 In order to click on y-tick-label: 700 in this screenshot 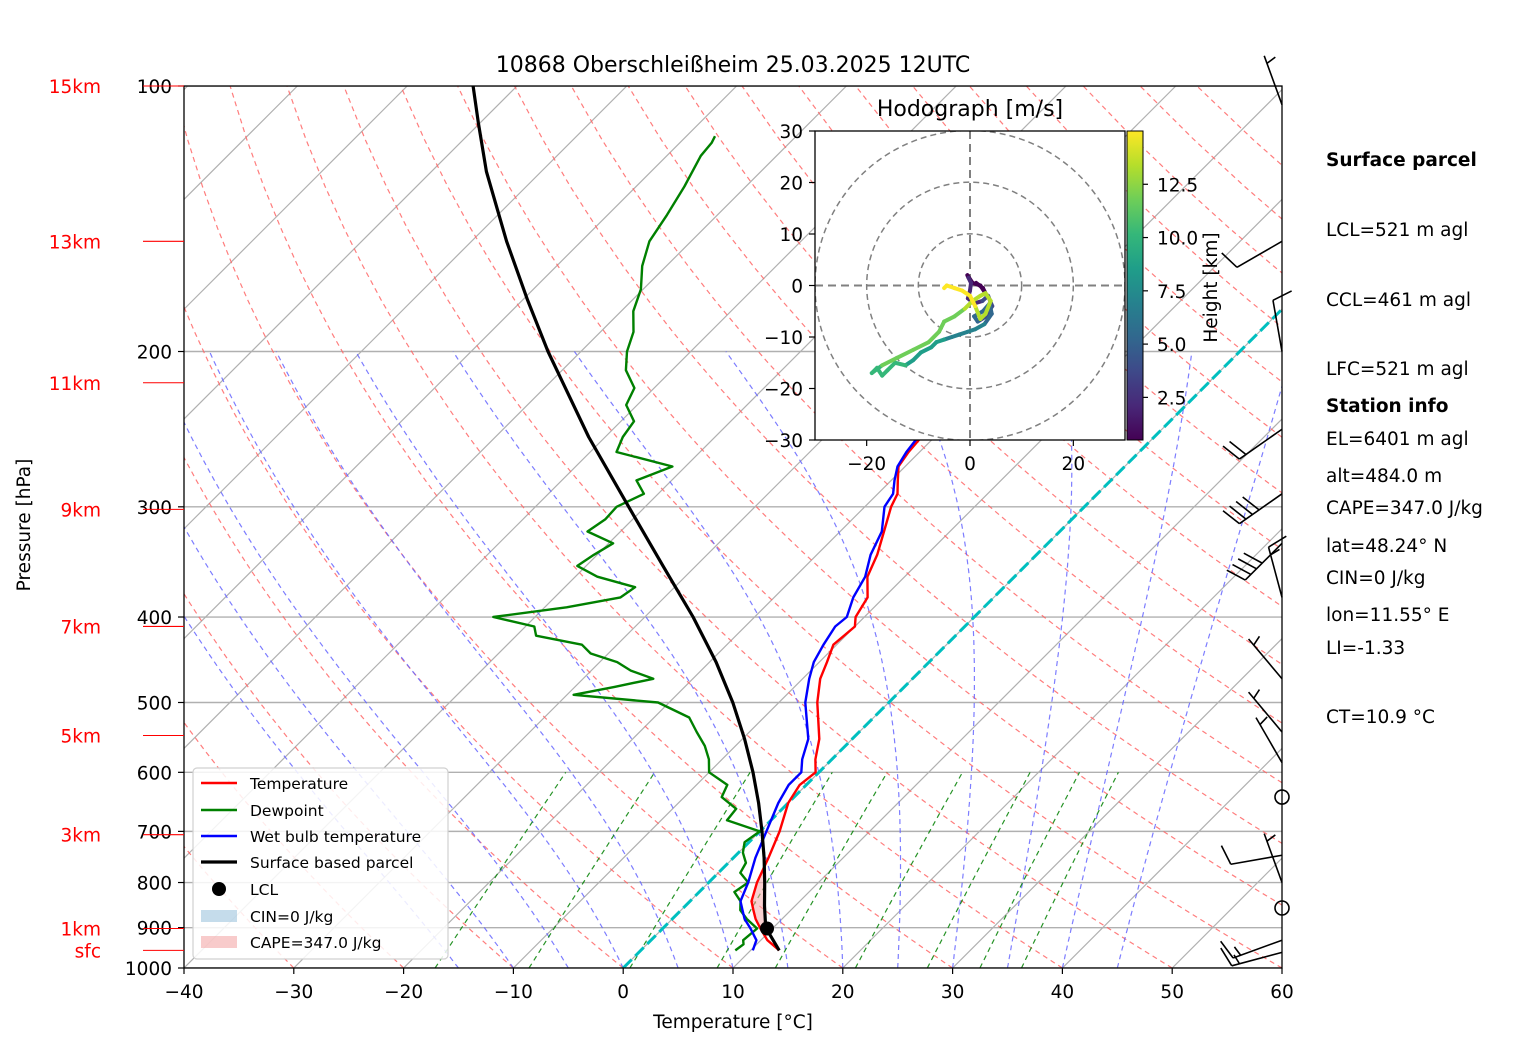, I will do `click(154, 832)`.